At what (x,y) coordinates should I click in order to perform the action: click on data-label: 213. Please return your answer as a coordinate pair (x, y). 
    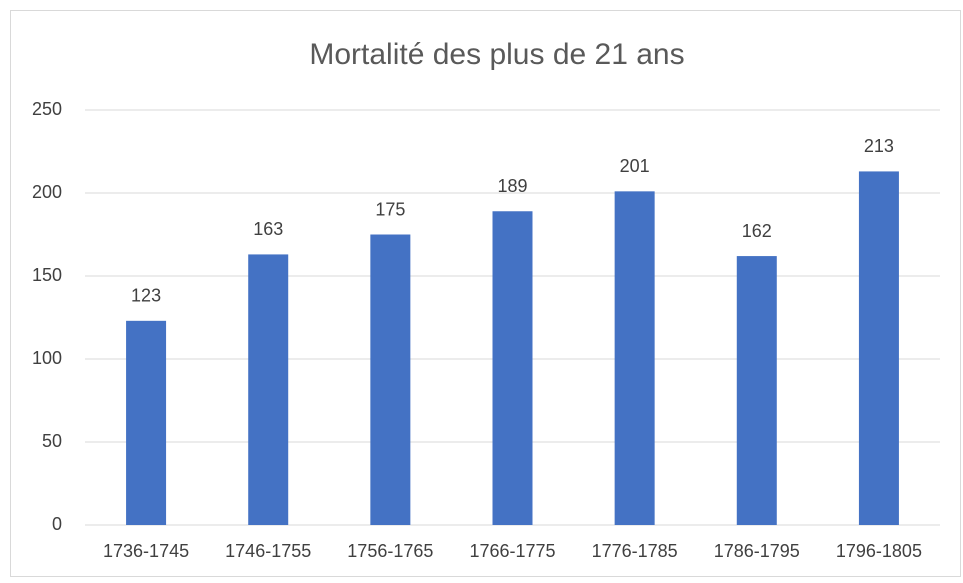
    Looking at the image, I should click on (879, 146).